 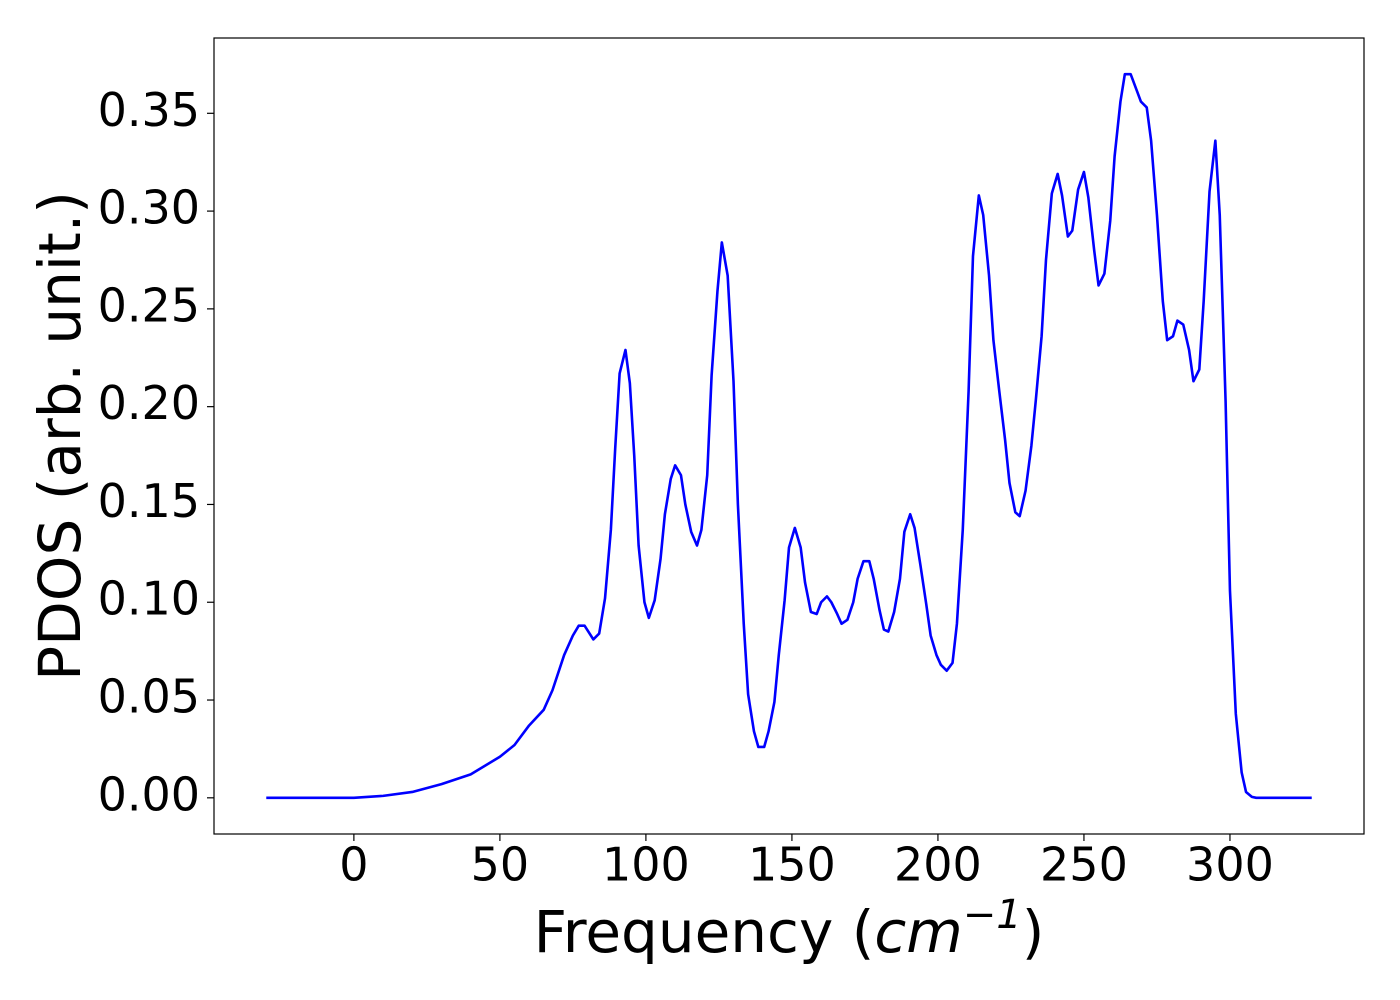 What do you see at coordinates (646, 865) in the screenshot?
I see `x-tick-label: 100` at bounding box center [646, 865].